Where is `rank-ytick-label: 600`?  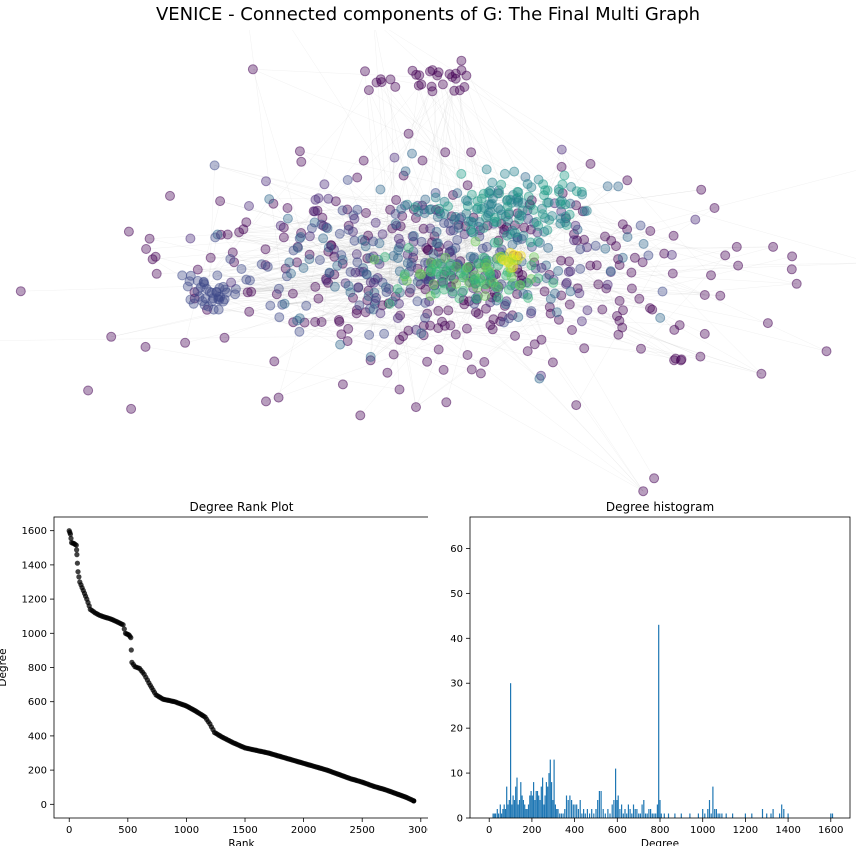 rank-ytick-label: 600 is located at coordinates (37, 702).